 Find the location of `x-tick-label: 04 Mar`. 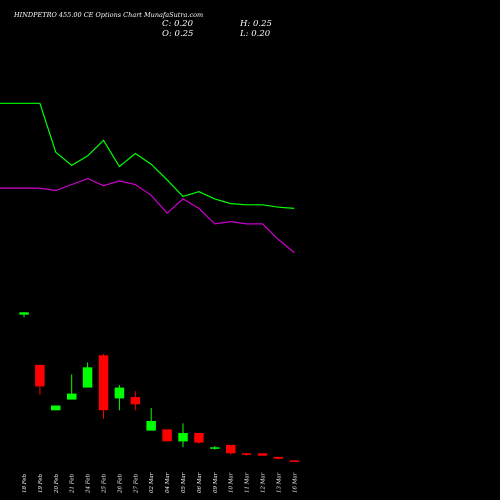

x-tick-label: 04 Mar is located at coordinates (168, 482).